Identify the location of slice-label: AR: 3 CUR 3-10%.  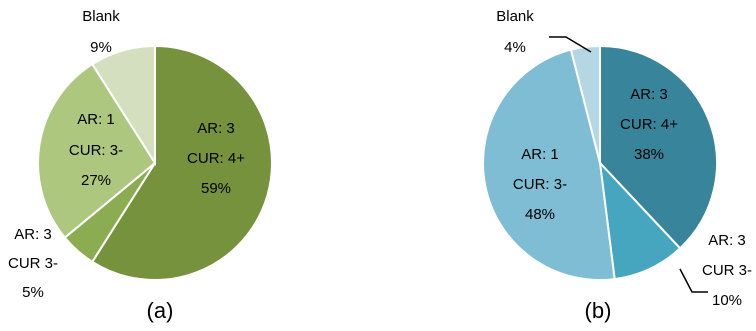
(727, 270).